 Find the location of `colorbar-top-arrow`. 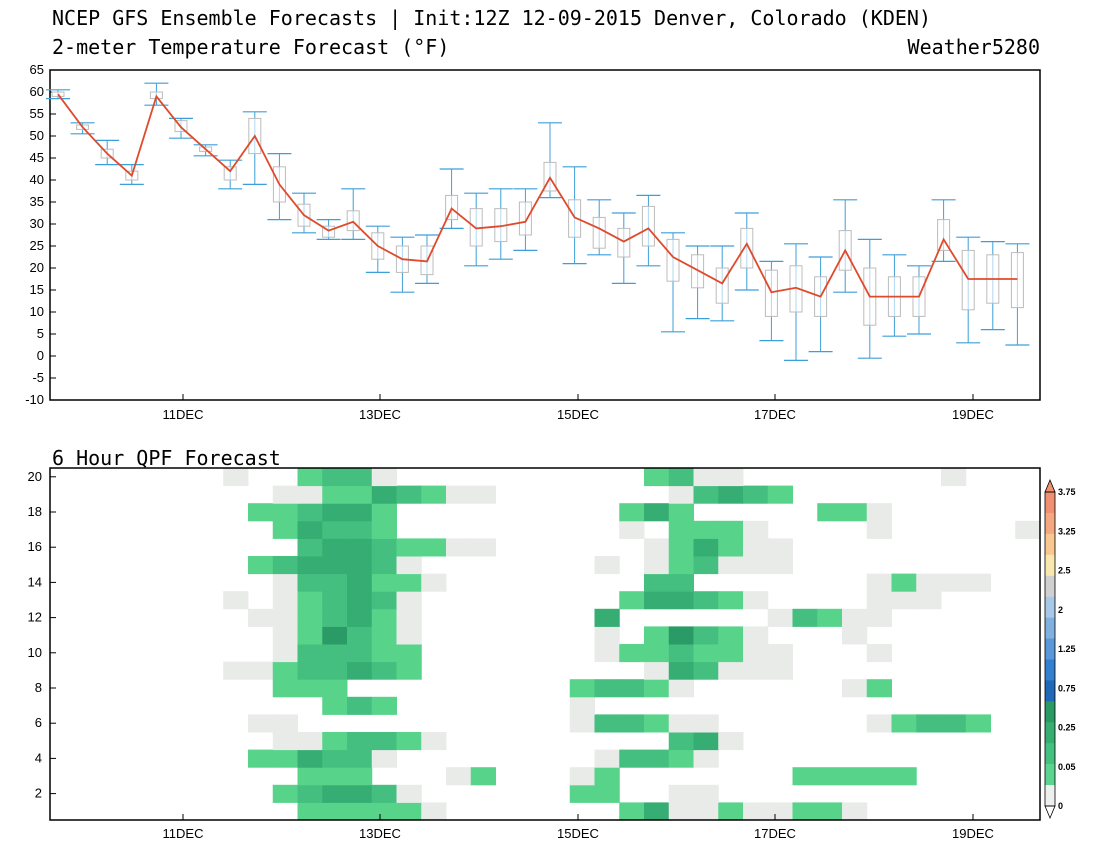

colorbar-top-arrow is located at coordinates (1050, 485).